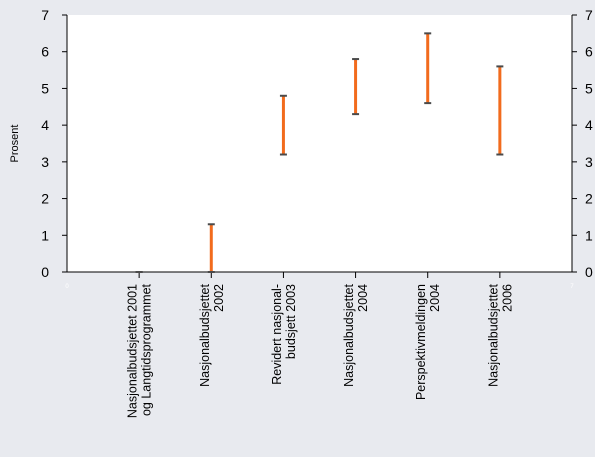 This screenshot has width=595, height=457. What do you see at coordinates (45, 162) in the screenshot?
I see `left-y-tick-label: 3` at bounding box center [45, 162].